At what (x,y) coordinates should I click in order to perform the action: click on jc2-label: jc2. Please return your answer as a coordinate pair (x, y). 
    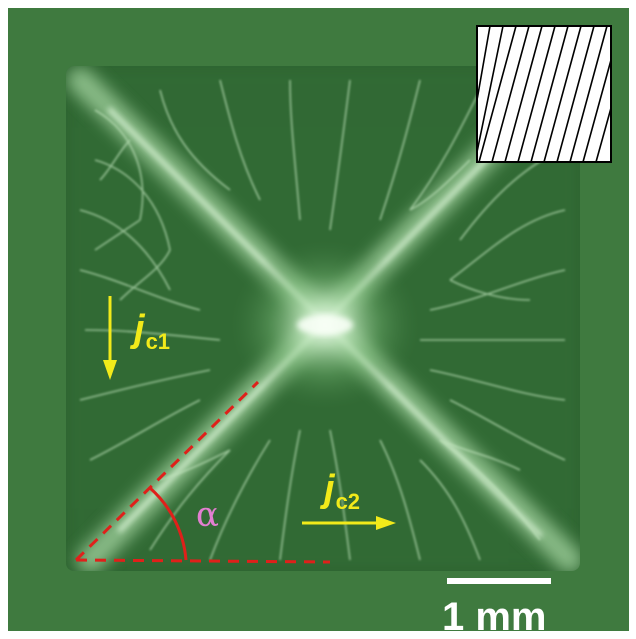
    Looking at the image, I should click on (342, 490).